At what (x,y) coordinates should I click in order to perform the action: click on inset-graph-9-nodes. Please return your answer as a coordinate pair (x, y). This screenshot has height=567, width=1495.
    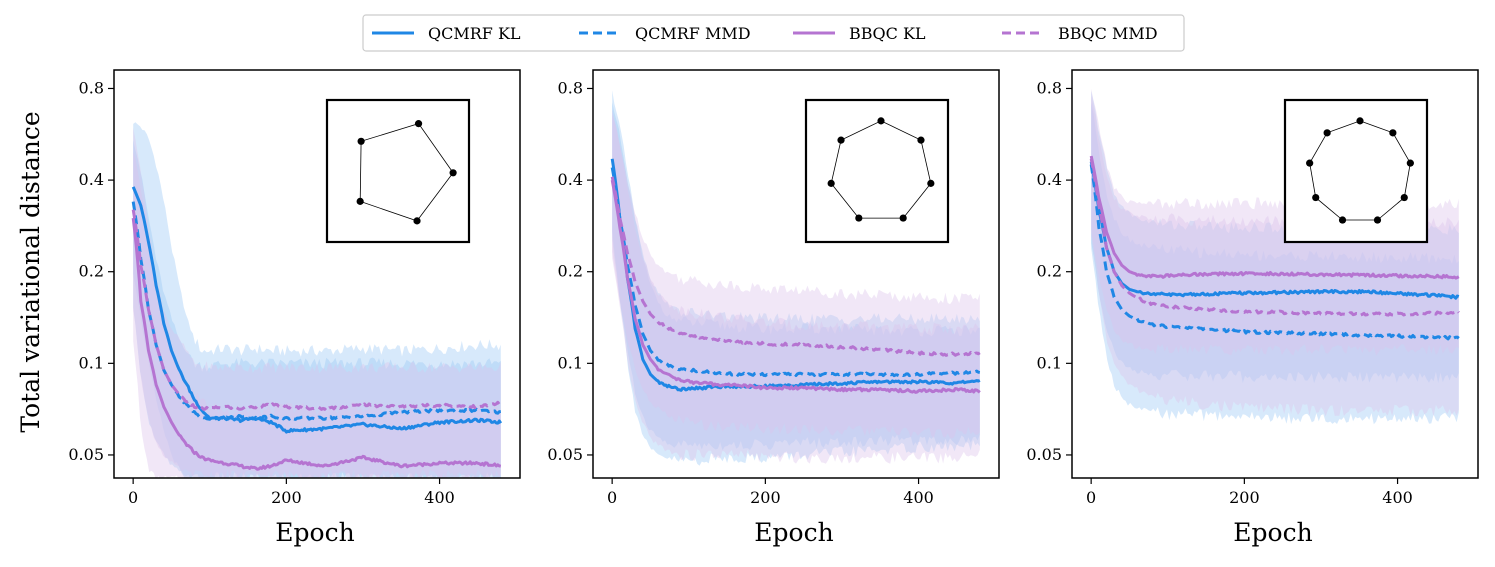
    Looking at the image, I should click on (1356, 171).